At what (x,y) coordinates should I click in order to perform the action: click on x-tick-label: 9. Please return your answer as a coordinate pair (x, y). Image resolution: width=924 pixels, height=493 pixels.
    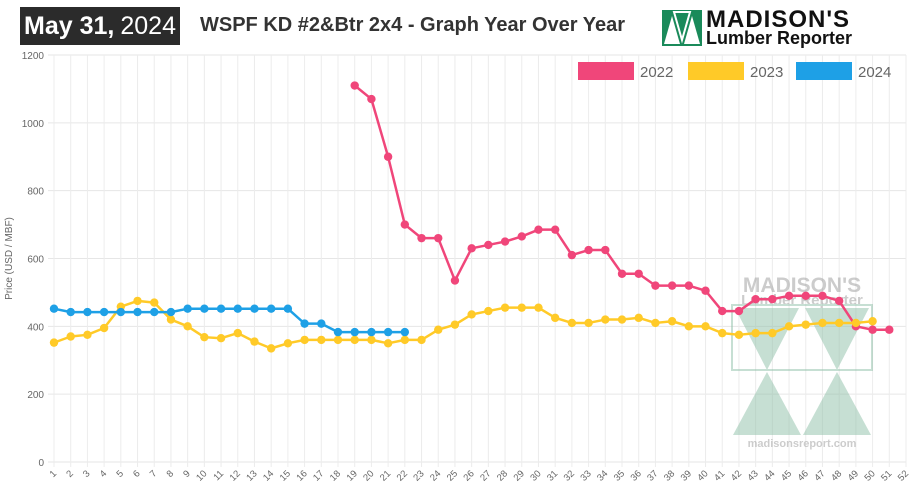
    Looking at the image, I should click on (187, 474).